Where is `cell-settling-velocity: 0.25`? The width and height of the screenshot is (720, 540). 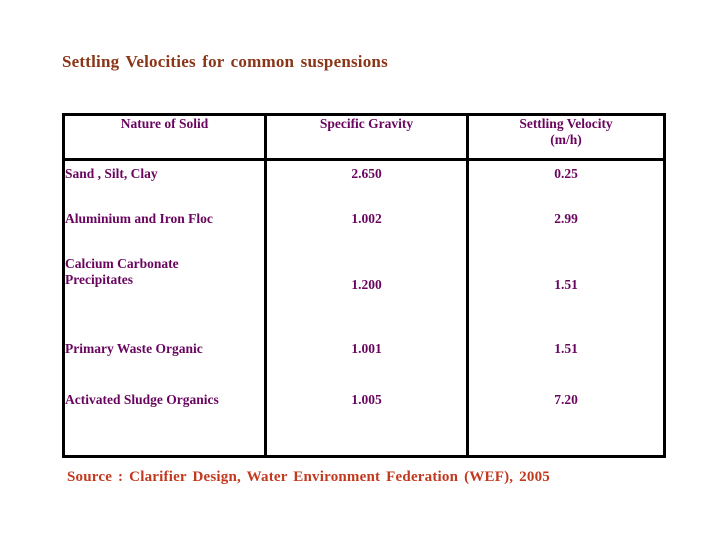 cell-settling-velocity: 0.25 is located at coordinates (566, 173).